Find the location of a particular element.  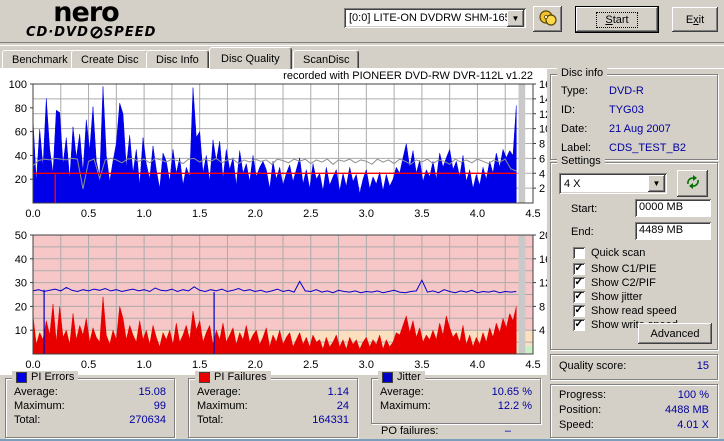

checkbox-show-c2-pif-box: ✓ is located at coordinates (579, 282).